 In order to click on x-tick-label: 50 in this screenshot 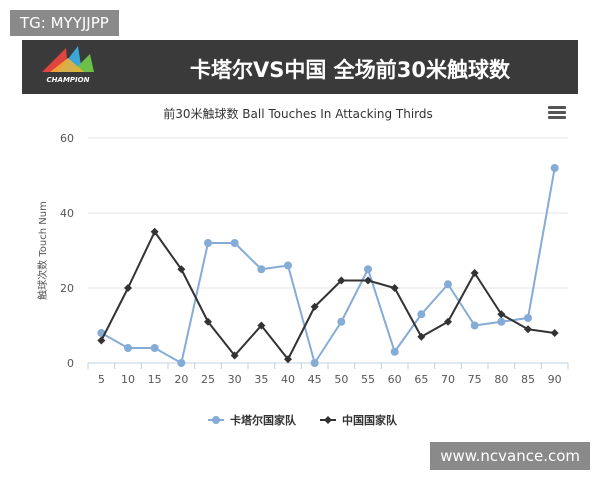, I will do `click(341, 379)`.